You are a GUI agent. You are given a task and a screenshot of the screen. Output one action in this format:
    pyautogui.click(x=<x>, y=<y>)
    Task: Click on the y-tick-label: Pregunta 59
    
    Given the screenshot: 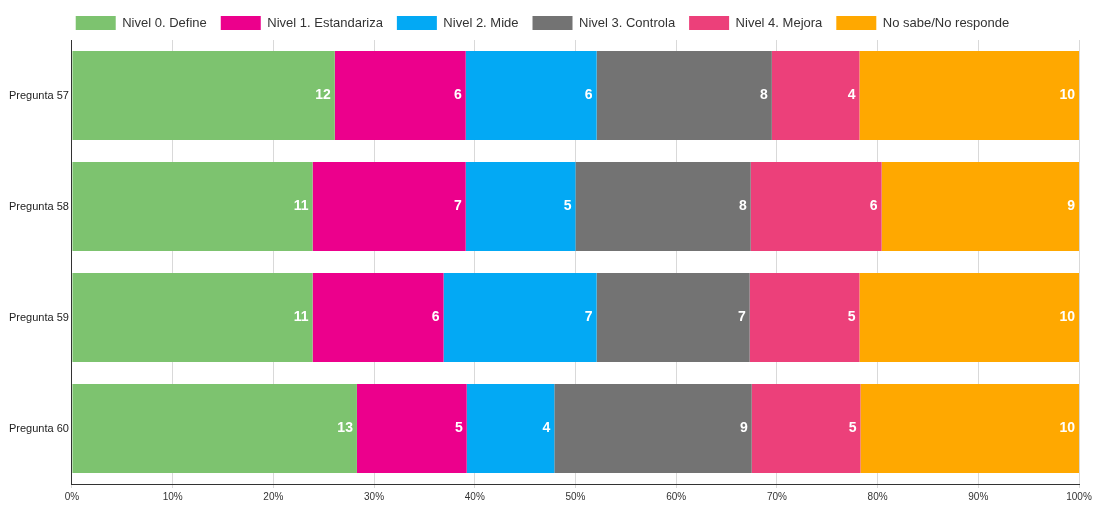 What is the action you would take?
    pyautogui.click(x=39, y=316)
    